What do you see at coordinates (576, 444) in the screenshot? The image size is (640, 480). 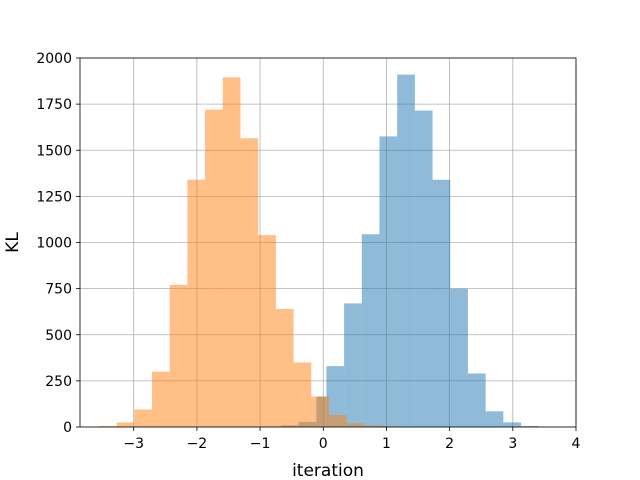 I see `x-tick-label: 4` at bounding box center [576, 444].